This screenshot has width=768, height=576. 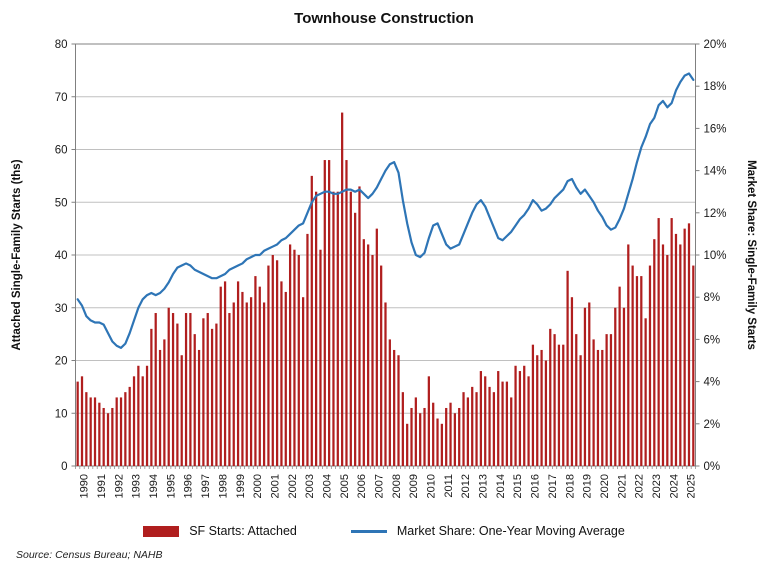 I want to click on x-year-label: 1993, so click(x=137, y=486).